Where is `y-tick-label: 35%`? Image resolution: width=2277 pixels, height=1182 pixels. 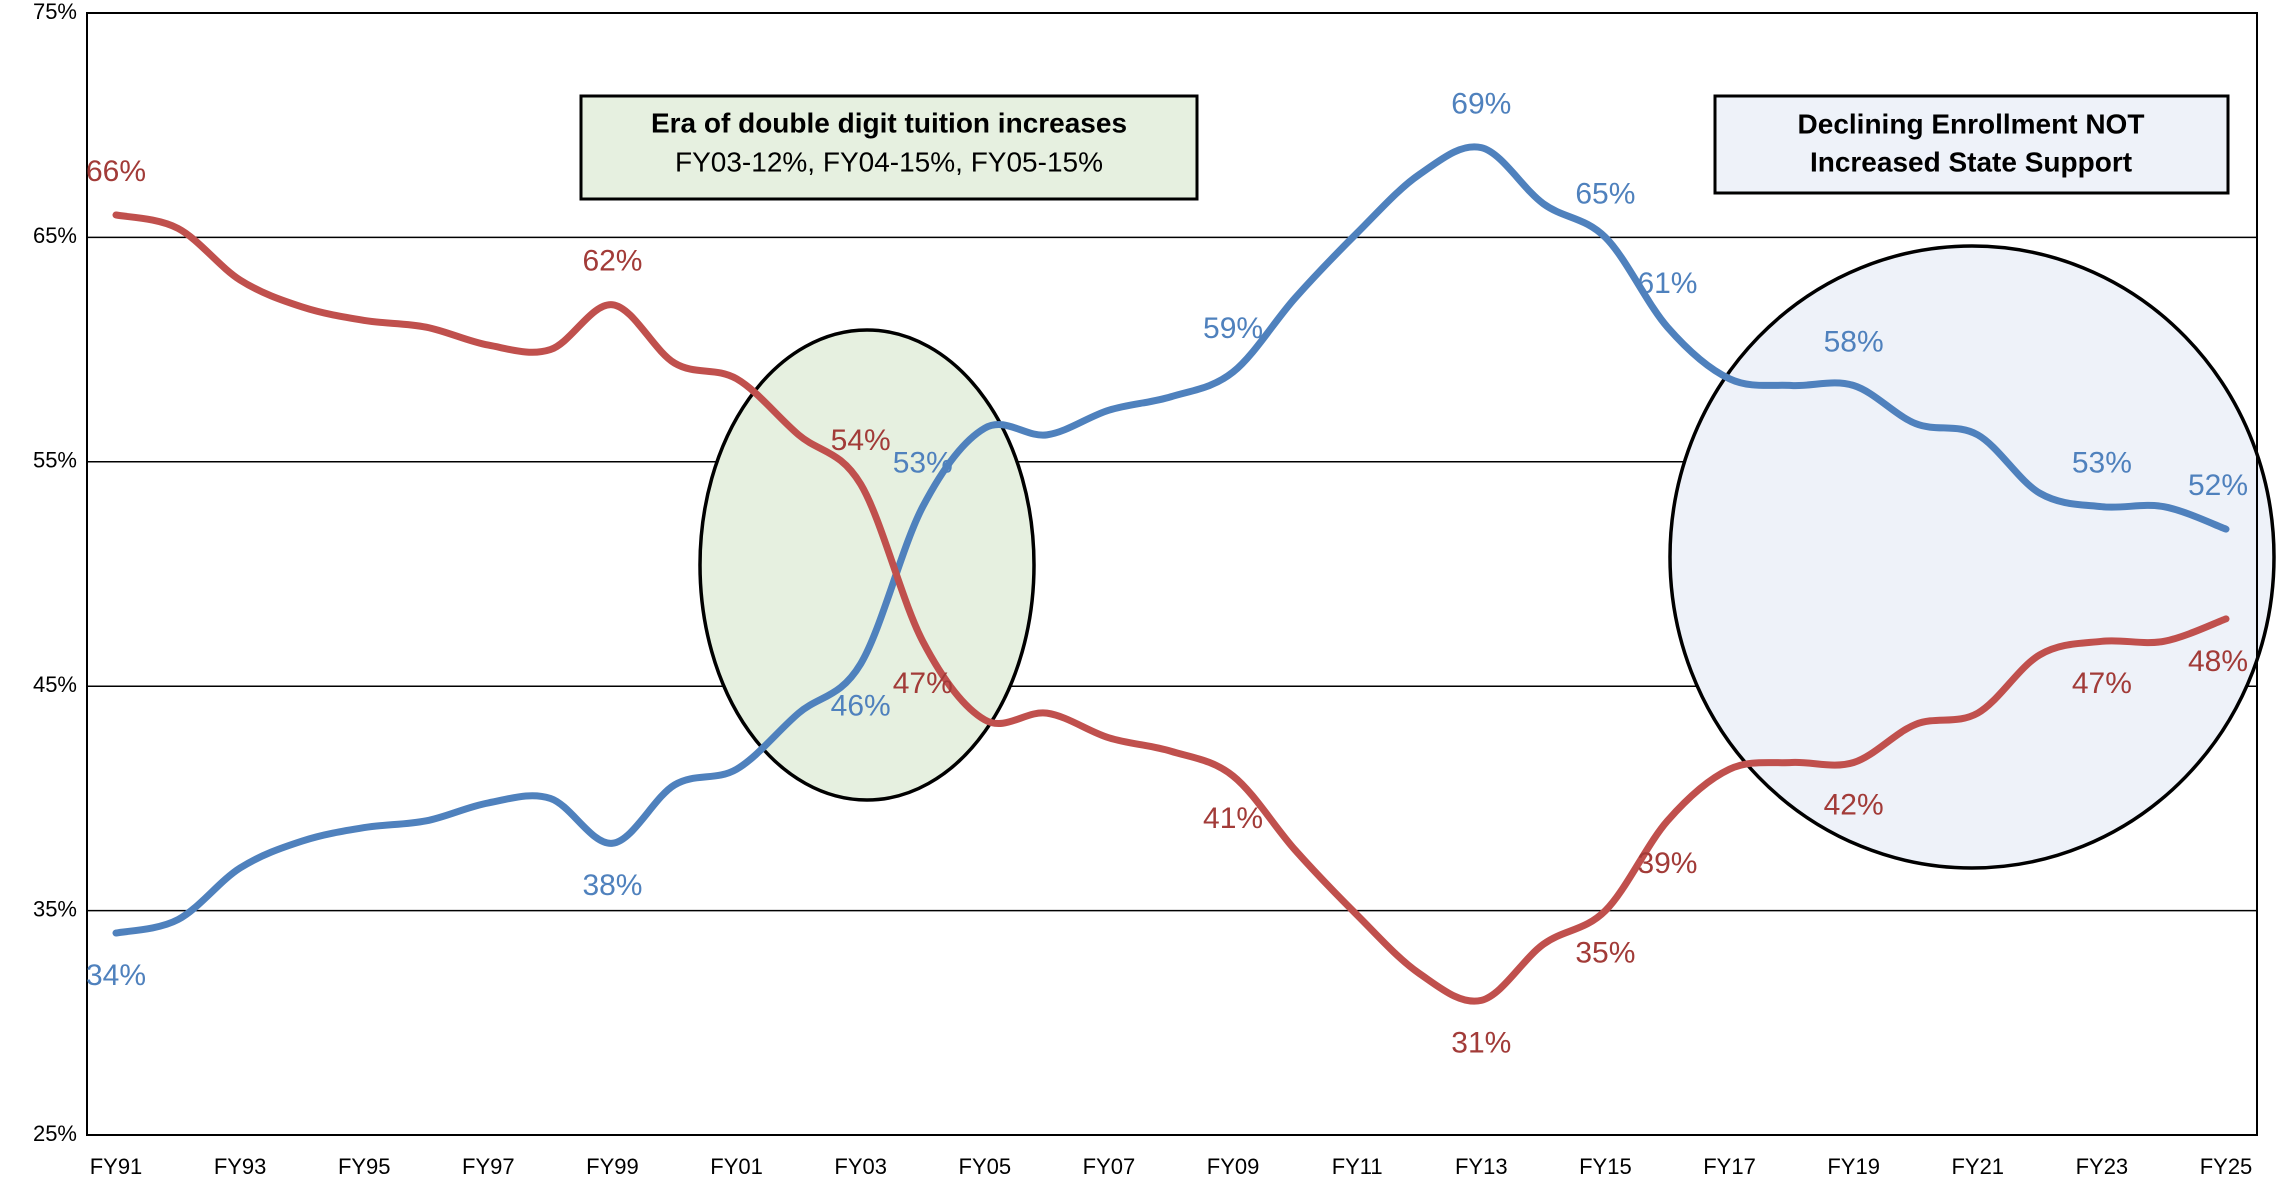 y-tick-label: 35% is located at coordinates (55, 908).